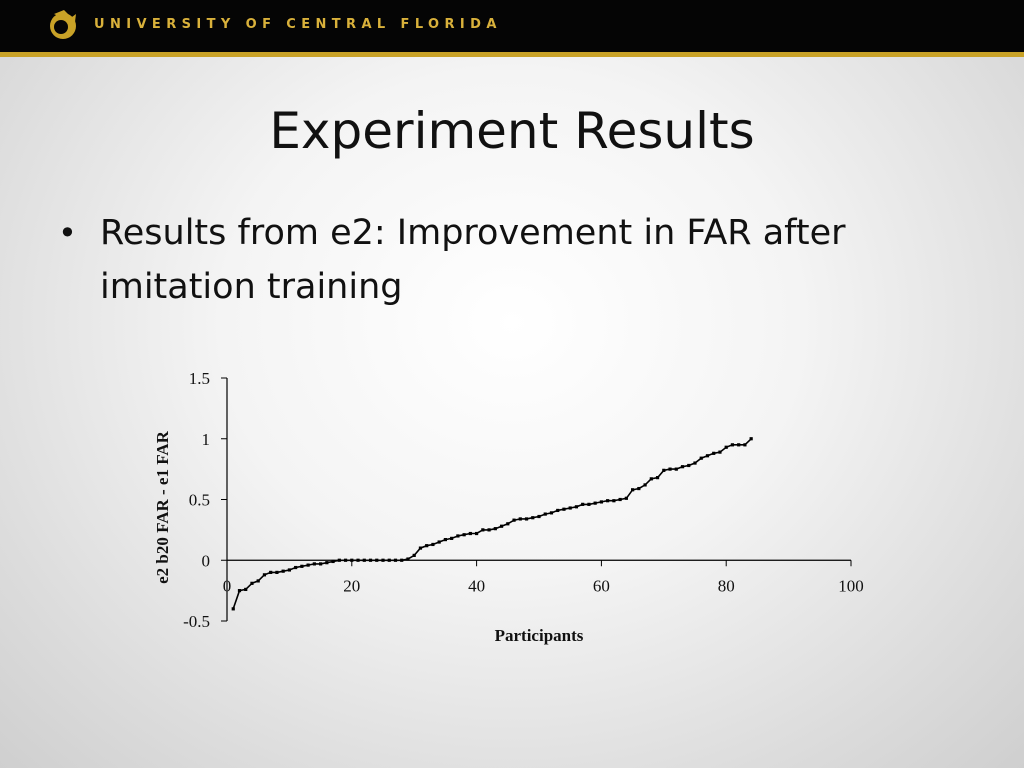 Image resolution: width=1024 pixels, height=768 pixels. What do you see at coordinates (196, 621) in the screenshot?
I see `y-tick-label: -0.5` at bounding box center [196, 621].